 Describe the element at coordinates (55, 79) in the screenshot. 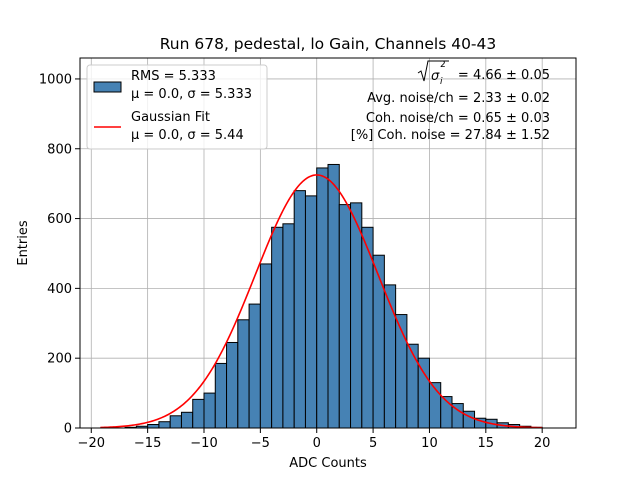

I see `y-tick-label: 1000` at that location.